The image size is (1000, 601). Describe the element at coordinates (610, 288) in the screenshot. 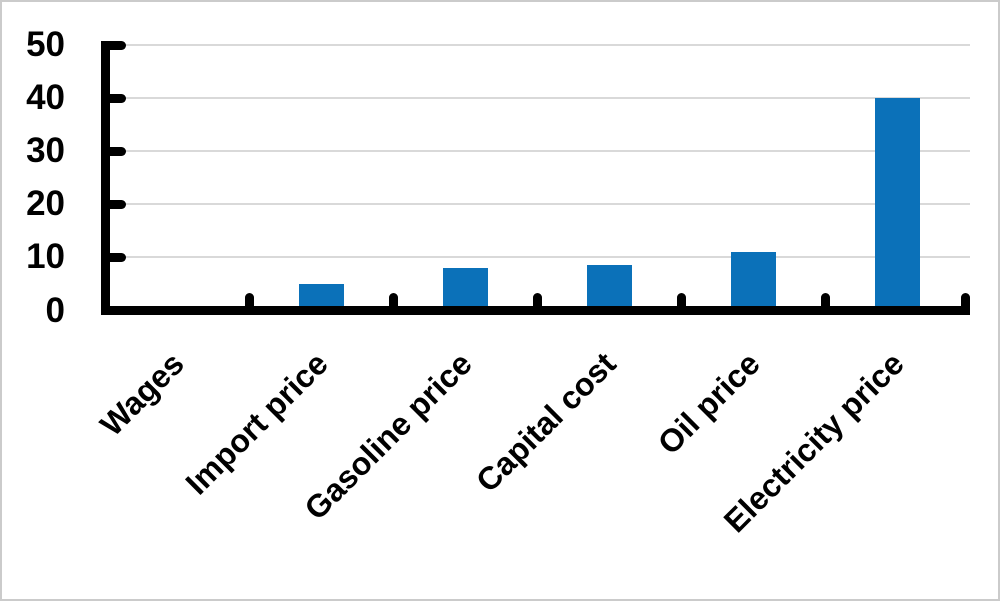

I see `bar-capital-cost` at that location.